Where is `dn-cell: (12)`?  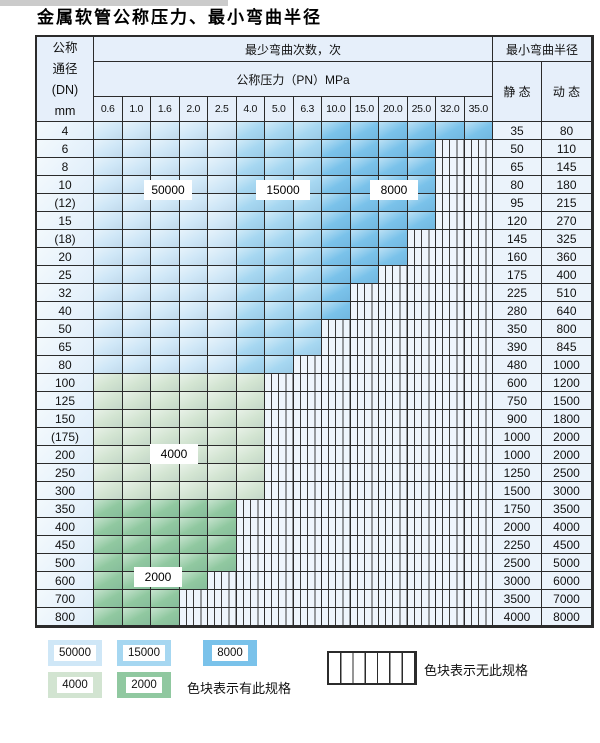
dn-cell: (12) is located at coordinates (65, 203).